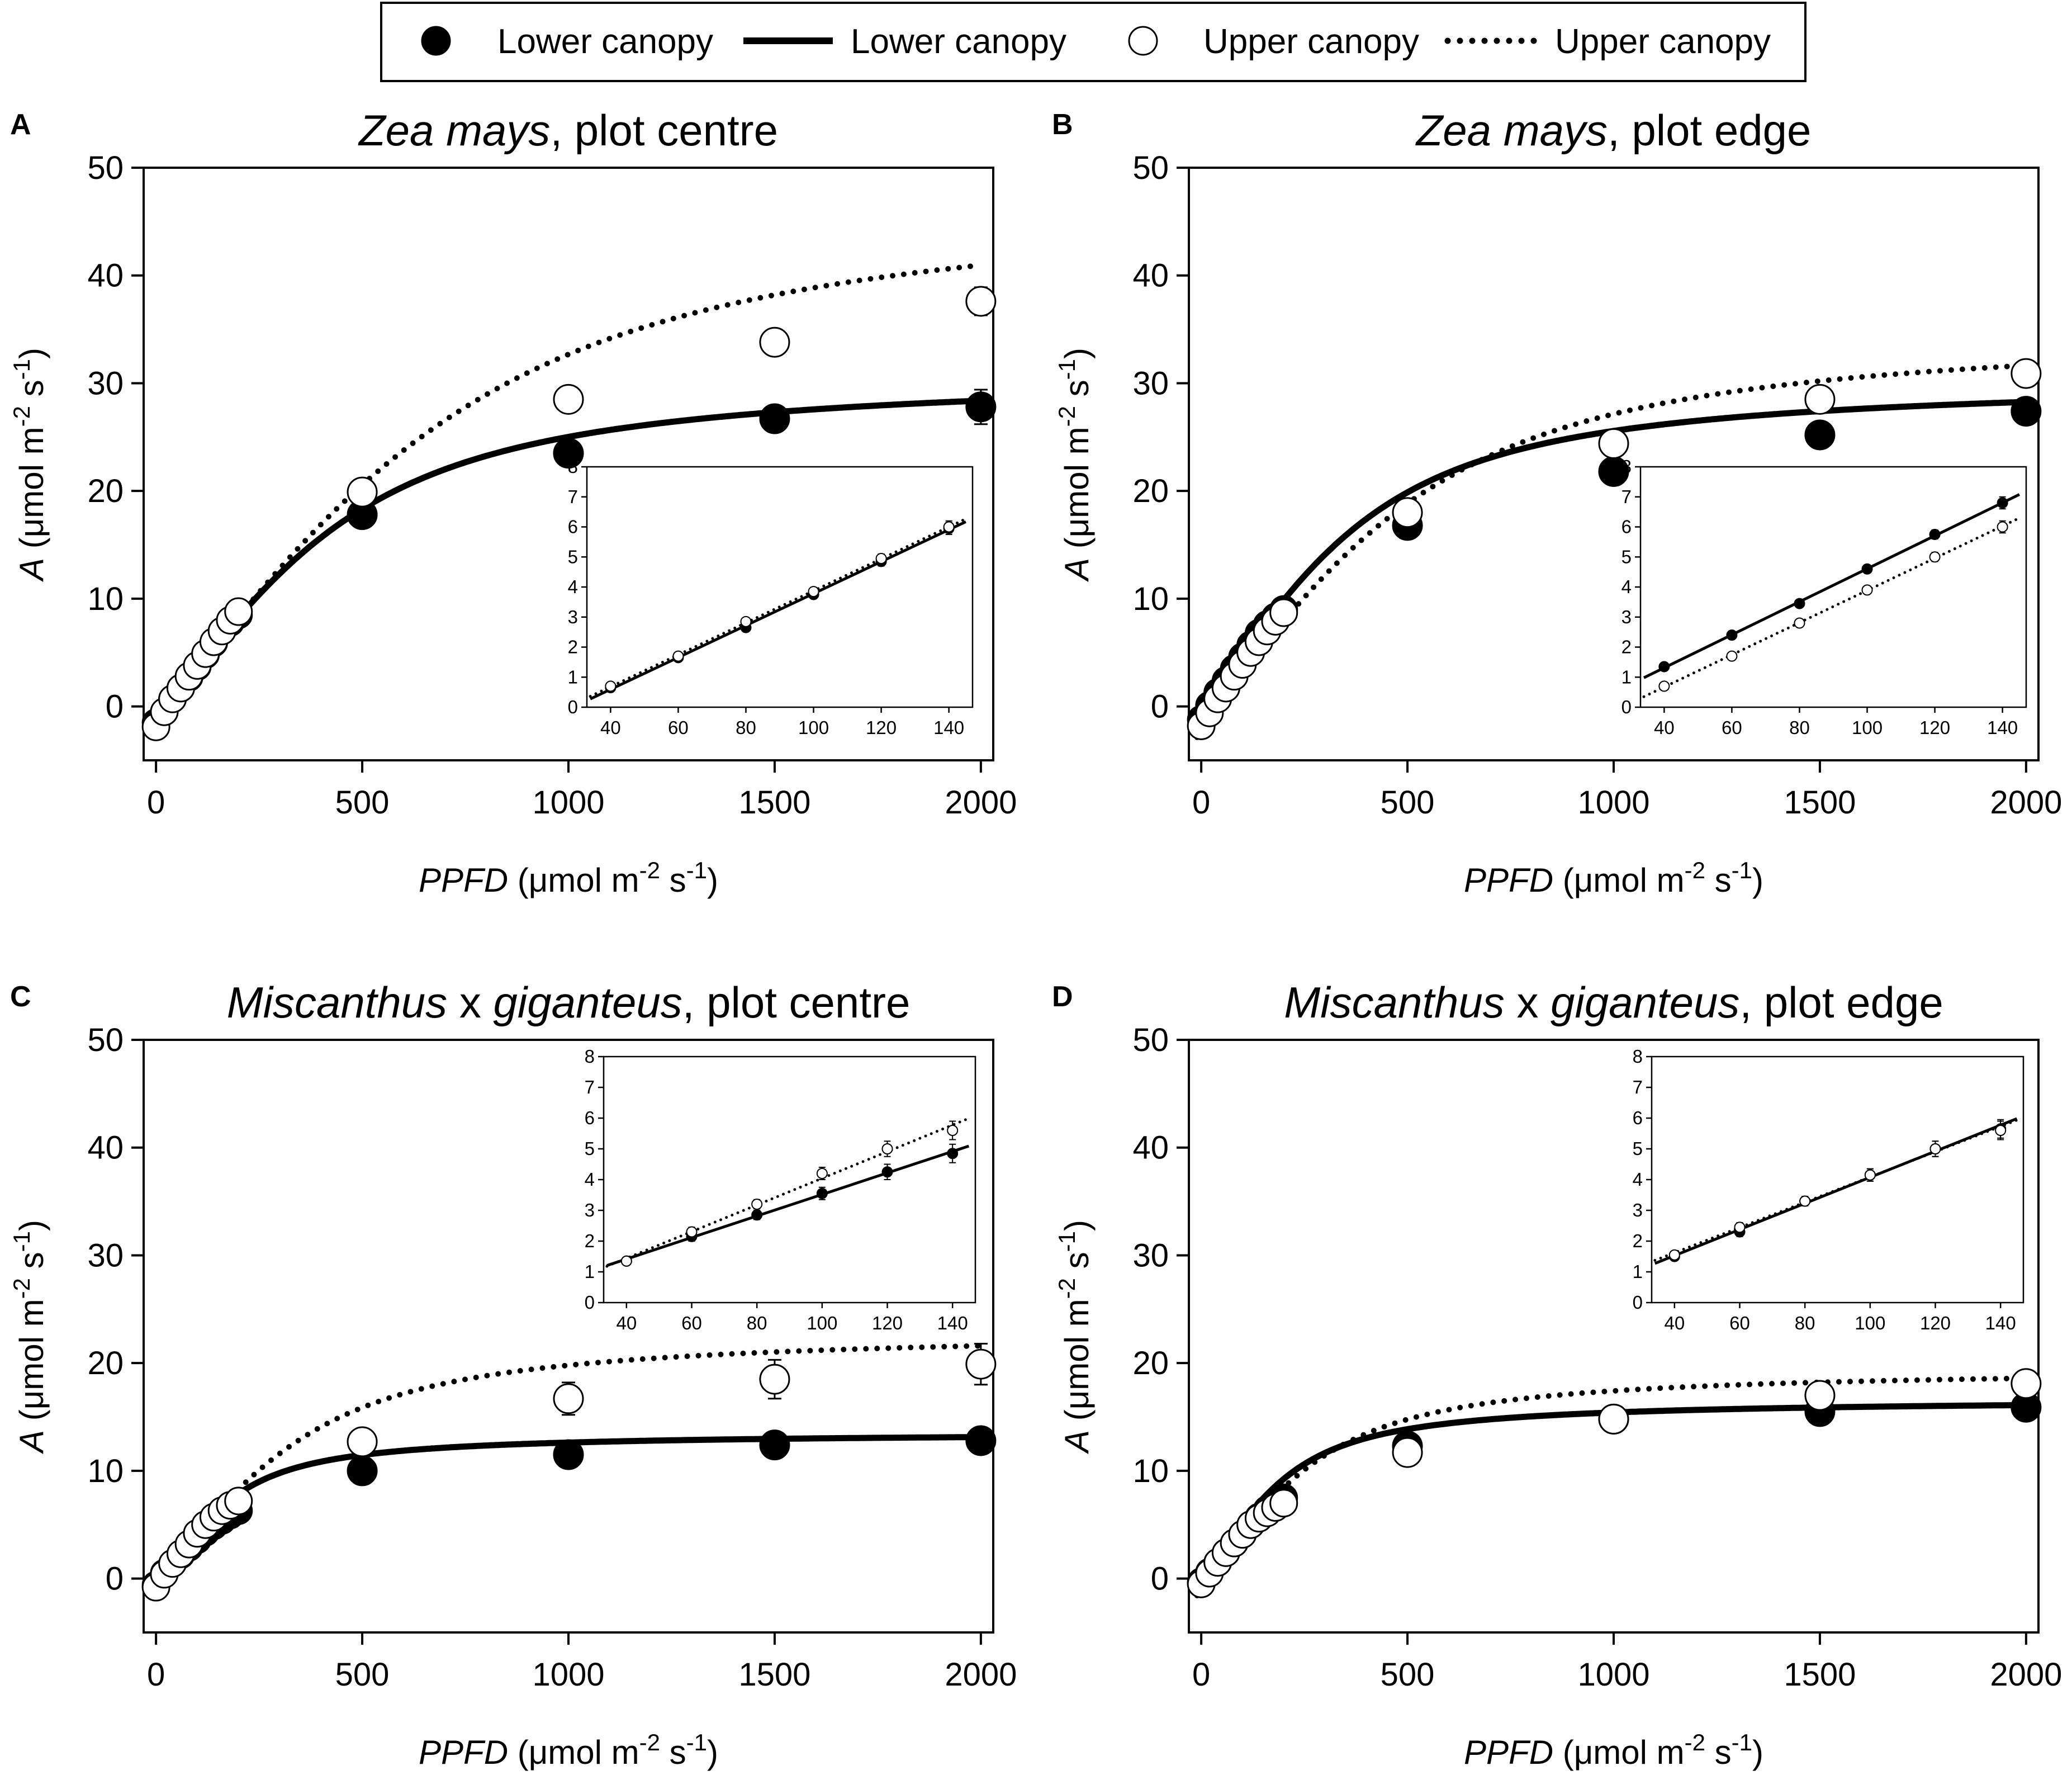 The width and height of the screenshot is (2072, 1775). What do you see at coordinates (605, 41) in the screenshot?
I see `legend-label-lower-marker: Lower canopy` at bounding box center [605, 41].